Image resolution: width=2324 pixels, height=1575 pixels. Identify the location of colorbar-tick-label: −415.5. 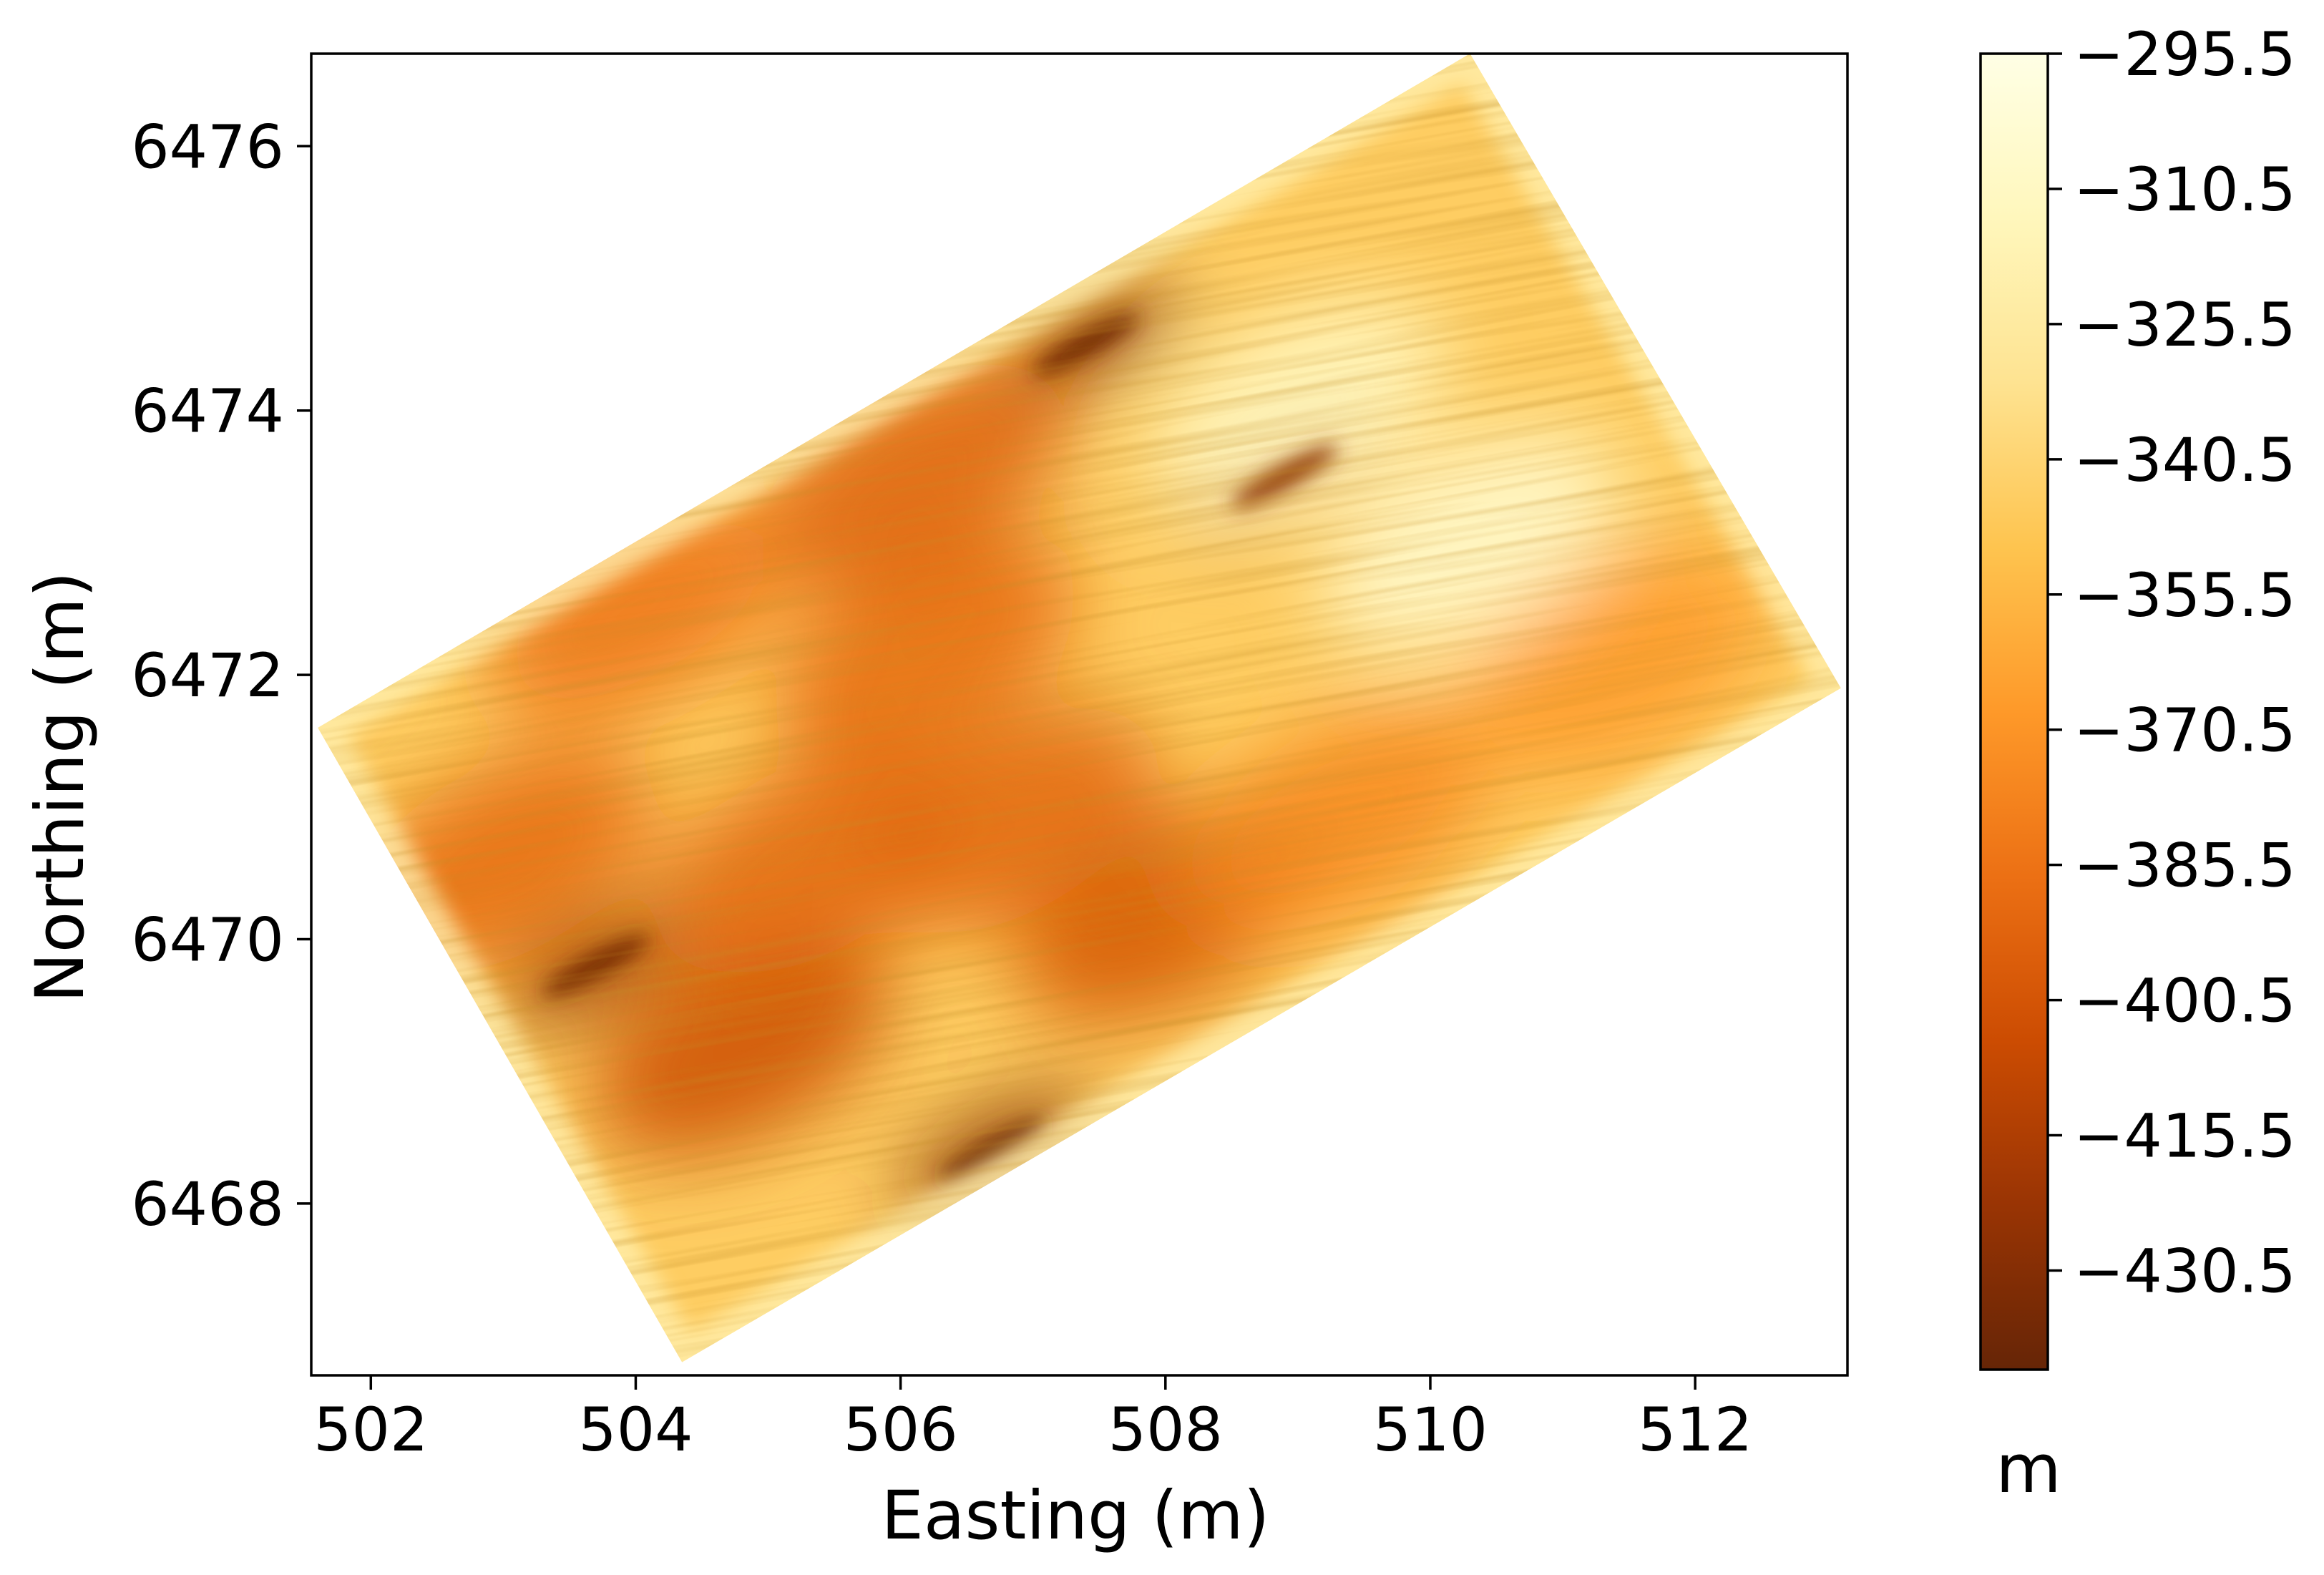
(2185, 1136).